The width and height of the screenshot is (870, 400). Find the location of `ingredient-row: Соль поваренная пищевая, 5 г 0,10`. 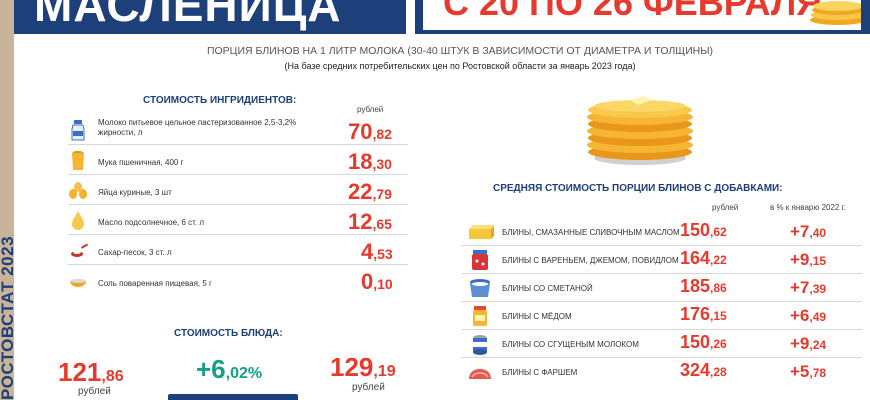

ingredient-row: Соль поваренная пищевая, 5 г 0,10 is located at coordinates (238, 280).